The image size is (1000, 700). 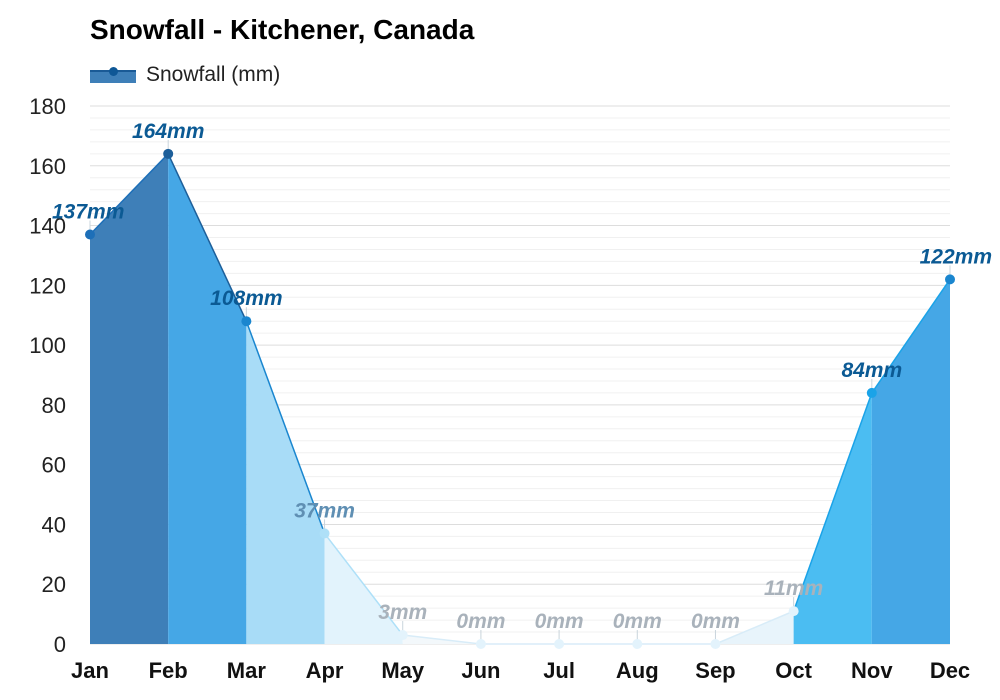 I want to click on legend-swatch-icon, so click(x=113, y=75).